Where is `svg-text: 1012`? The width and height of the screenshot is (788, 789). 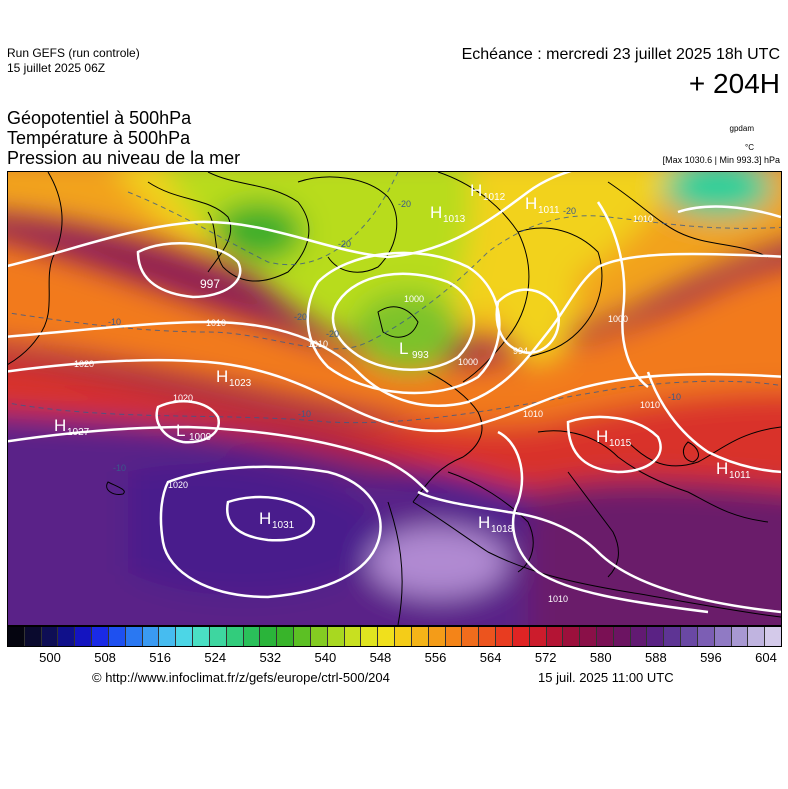 svg-text: 1012 is located at coordinates (494, 197).